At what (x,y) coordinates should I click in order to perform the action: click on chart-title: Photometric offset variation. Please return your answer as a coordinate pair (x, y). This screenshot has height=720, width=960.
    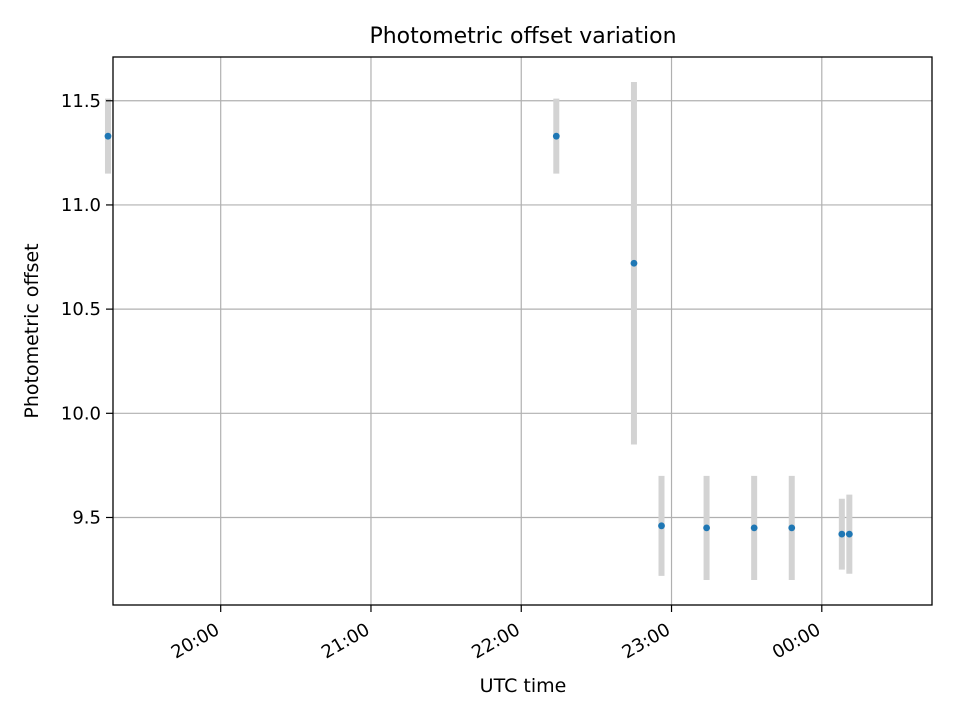
    Looking at the image, I should click on (522, 36).